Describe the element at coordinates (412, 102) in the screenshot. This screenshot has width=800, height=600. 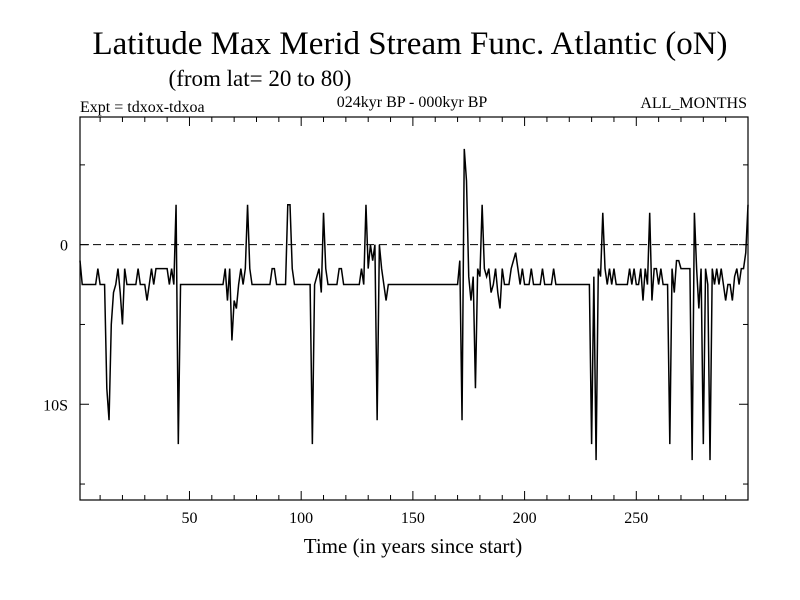
I see `period-label: 024kyr BP - 000kyr BP` at that location.